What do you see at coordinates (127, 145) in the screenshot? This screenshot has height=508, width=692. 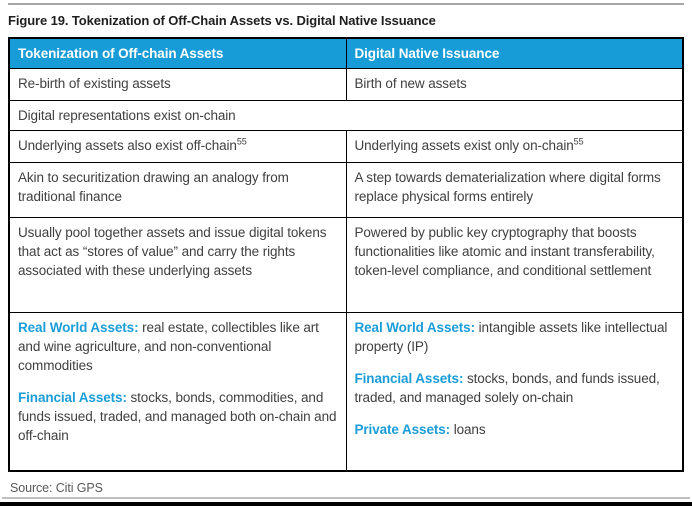 I see `cell-text: Underlying assets also exist off-chain` at bounding box center [127, 145].